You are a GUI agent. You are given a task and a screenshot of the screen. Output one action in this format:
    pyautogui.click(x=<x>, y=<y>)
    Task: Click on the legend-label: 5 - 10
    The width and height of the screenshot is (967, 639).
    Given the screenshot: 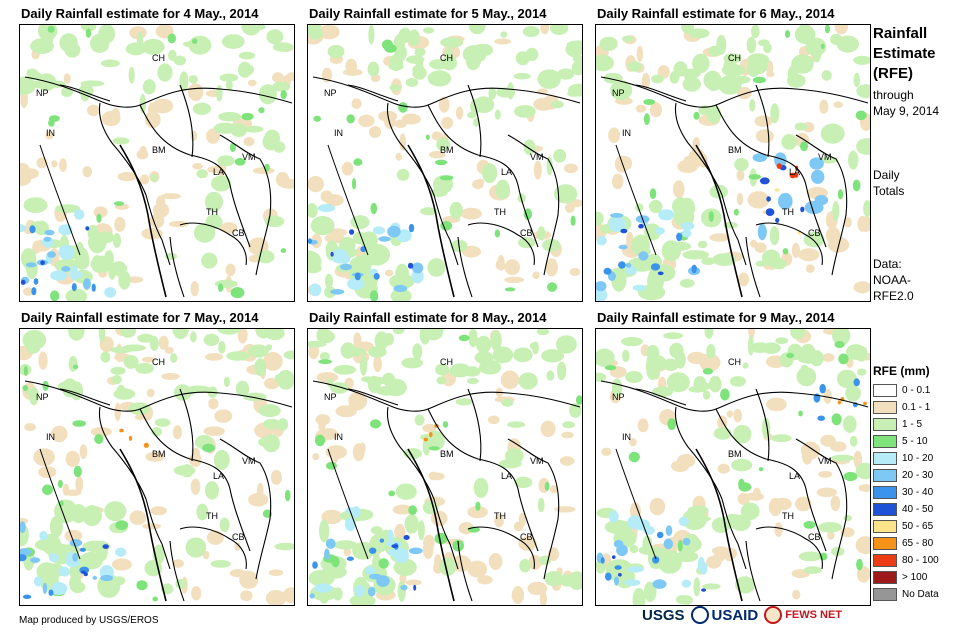 What is the action you would take?
    pyautogui.click(x=915, y=441)
    